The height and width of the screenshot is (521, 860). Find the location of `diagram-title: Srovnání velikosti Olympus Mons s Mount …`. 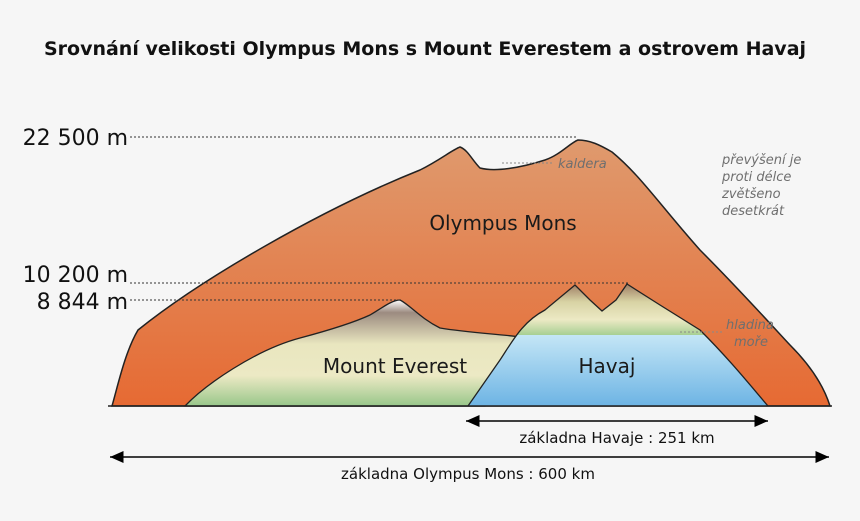

diagram-title: Srovnání velikosti Olympus Mons s Mount … is located at coordinates (425, 49).